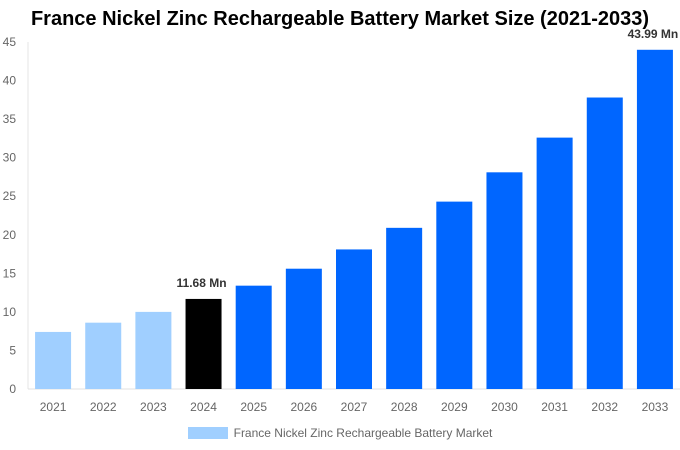  What do you see at coordinates (53, 407) in the screenshot?
I see `x-tick-label: 2021` at bounding box center [53, 407].